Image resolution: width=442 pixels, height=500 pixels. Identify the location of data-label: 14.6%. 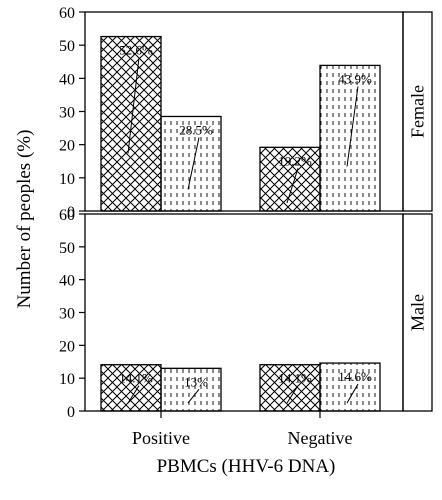
(355, 376).